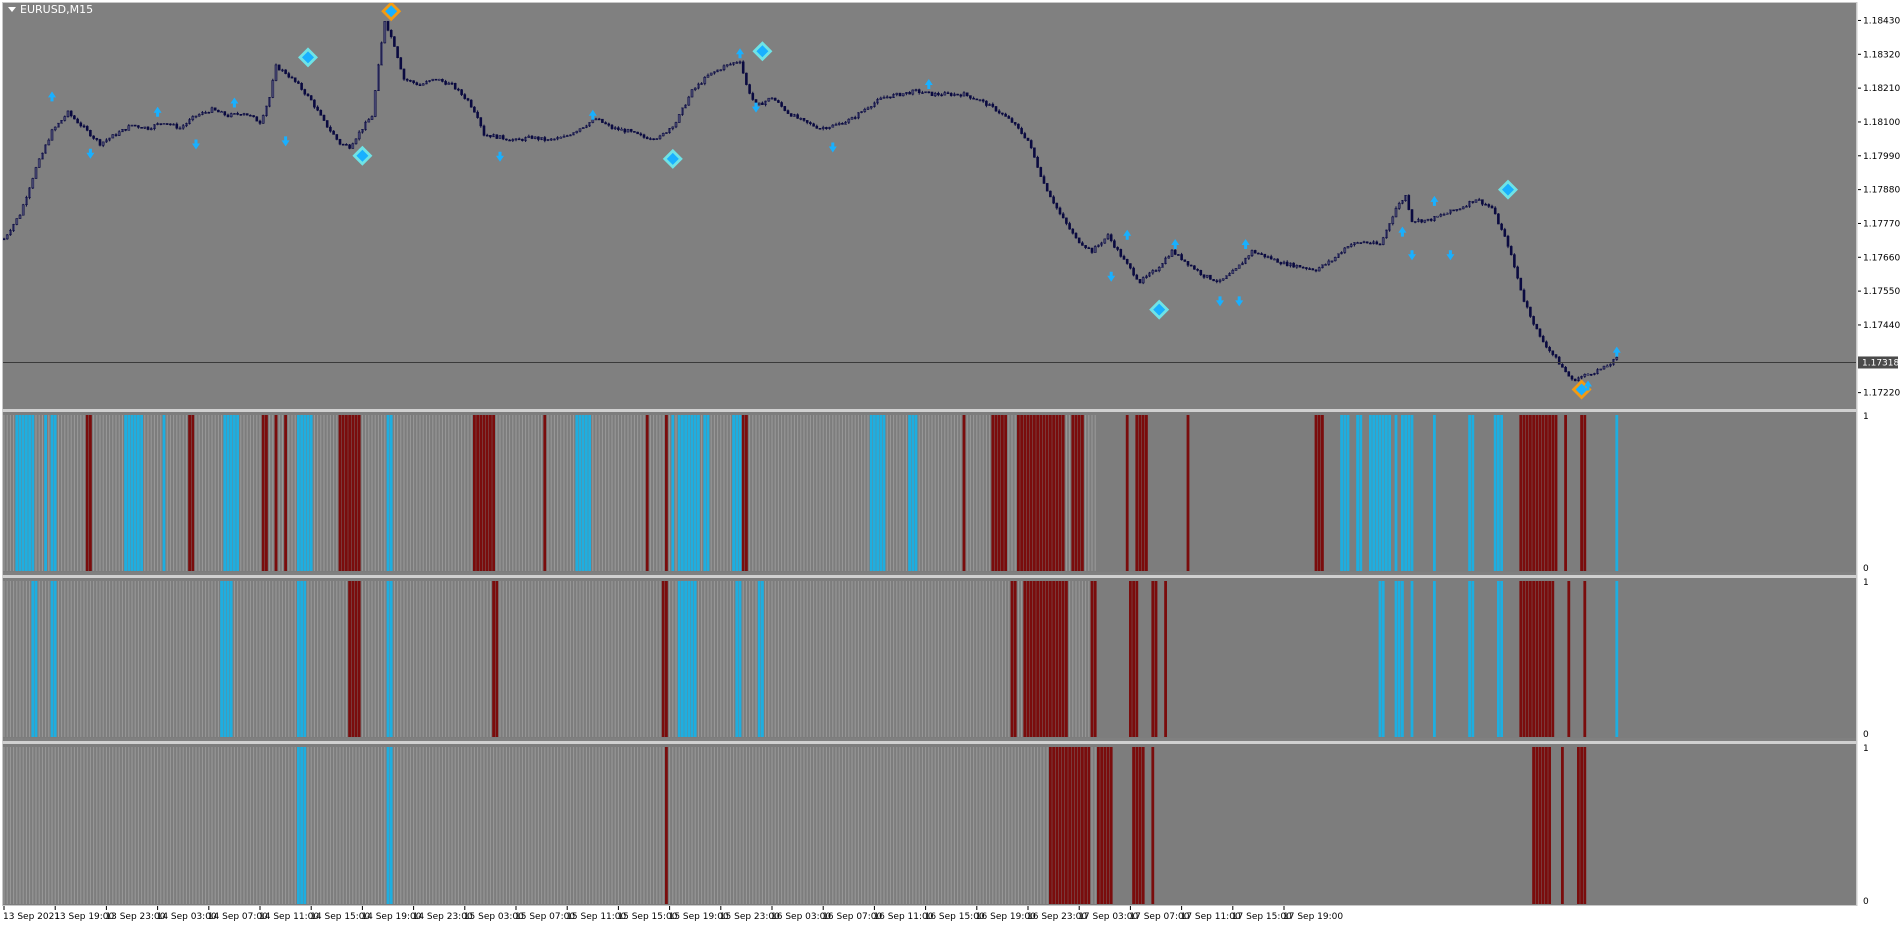 This screenshot has width=1900, height=926. What do you see at coordinates (801, 917) in the screenshot?
I see `time-tick-label: 16 Sep 03:00` at bounding box center [801, 917].